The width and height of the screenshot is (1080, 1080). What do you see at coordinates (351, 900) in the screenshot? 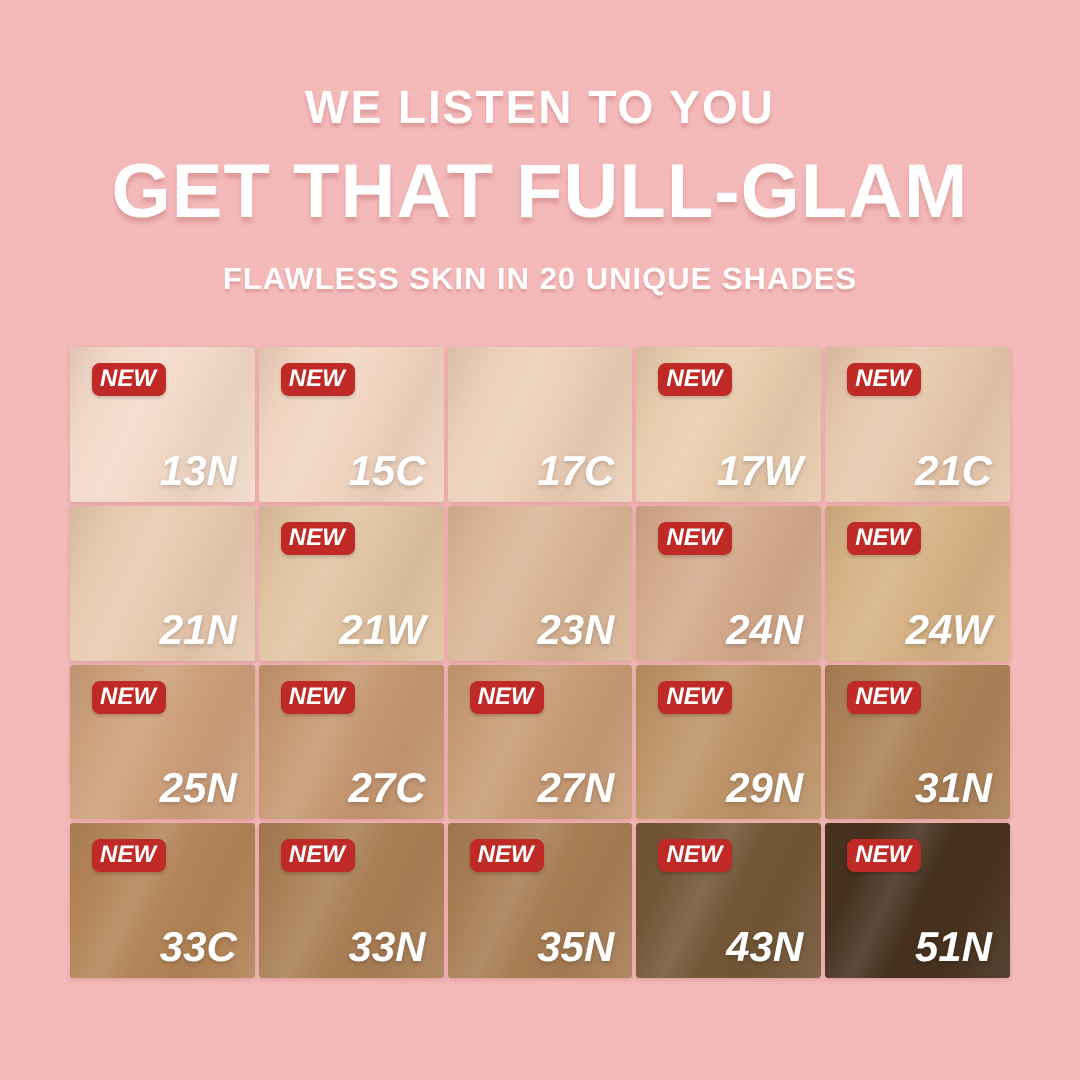
I see `shade-swatch-33n: NEW 33N` at bounding box center [351, 900].